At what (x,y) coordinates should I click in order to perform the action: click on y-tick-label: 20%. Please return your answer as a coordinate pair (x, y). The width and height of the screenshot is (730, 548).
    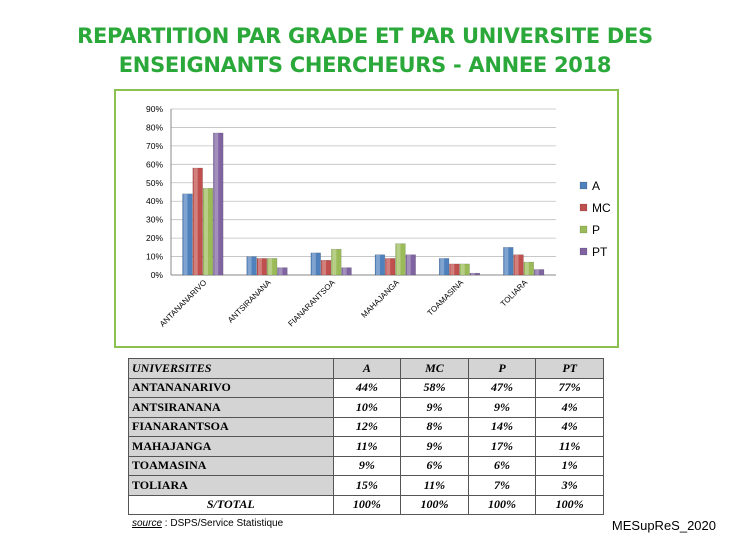
    Looking at the image, I should click on (154, 238).